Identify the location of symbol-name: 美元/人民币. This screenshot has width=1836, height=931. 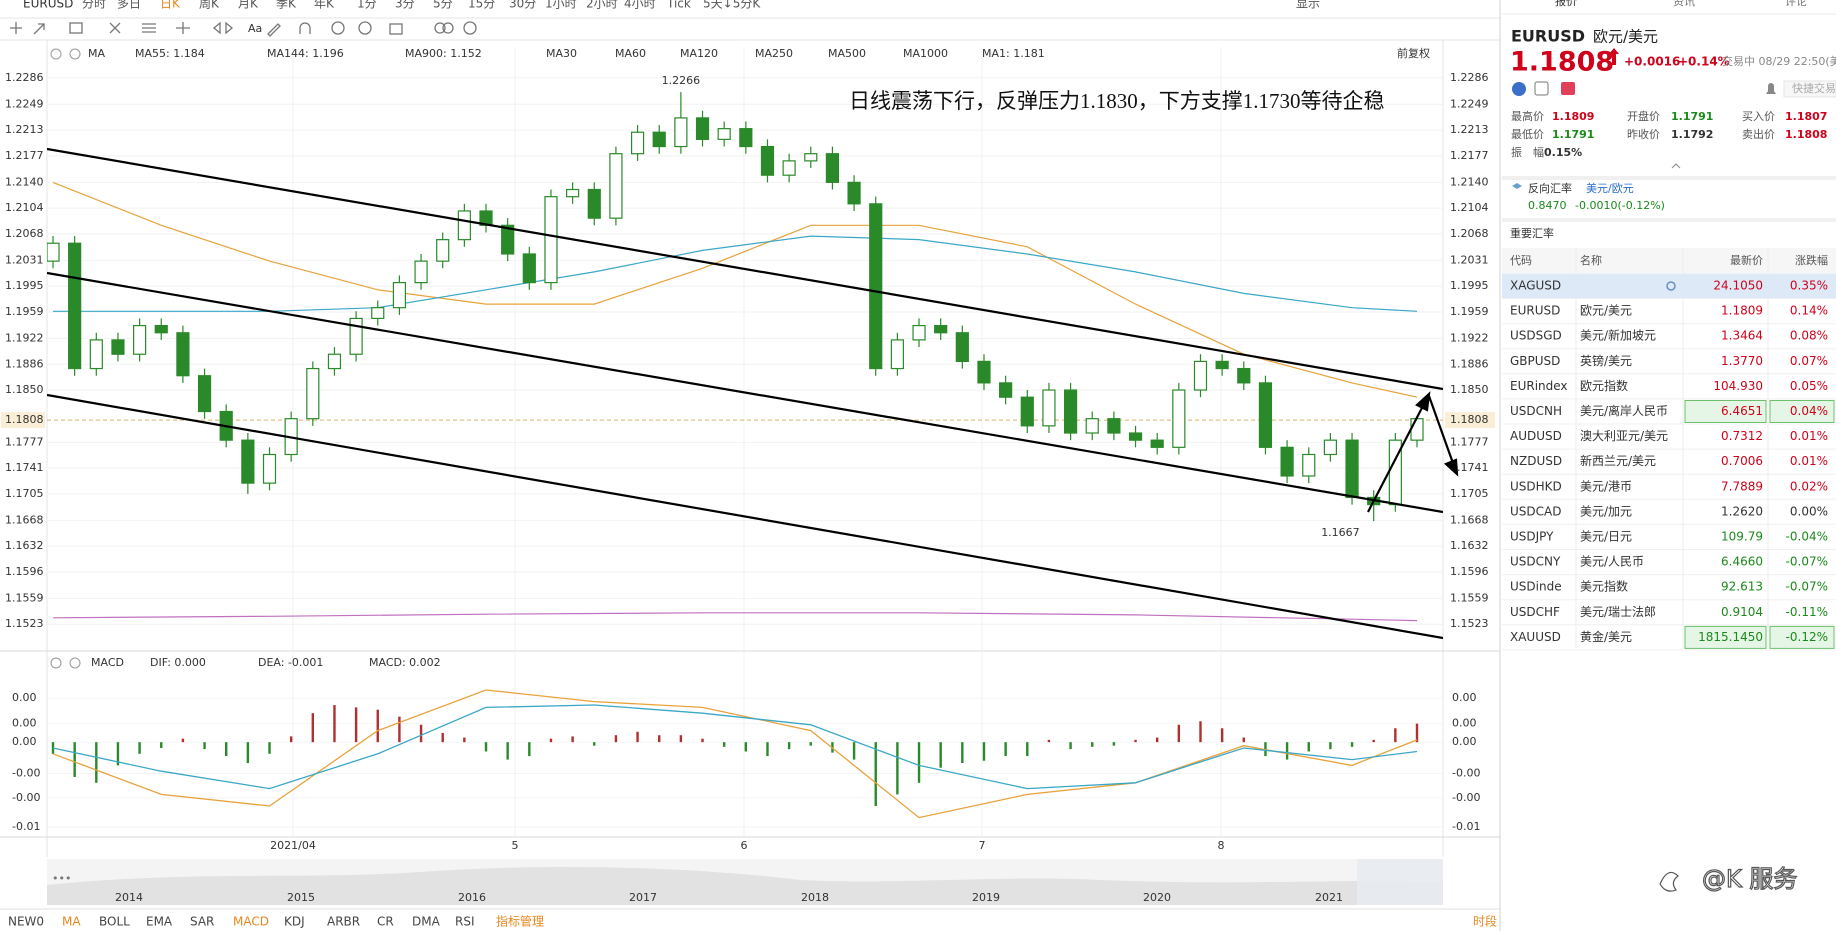
(1612, 562).